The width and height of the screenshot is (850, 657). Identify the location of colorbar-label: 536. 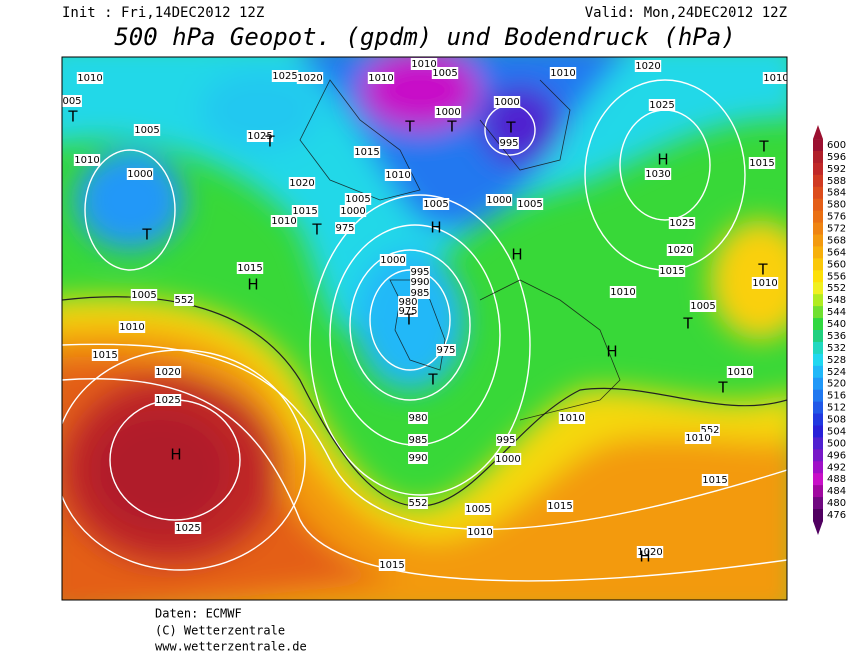
(836, 336).